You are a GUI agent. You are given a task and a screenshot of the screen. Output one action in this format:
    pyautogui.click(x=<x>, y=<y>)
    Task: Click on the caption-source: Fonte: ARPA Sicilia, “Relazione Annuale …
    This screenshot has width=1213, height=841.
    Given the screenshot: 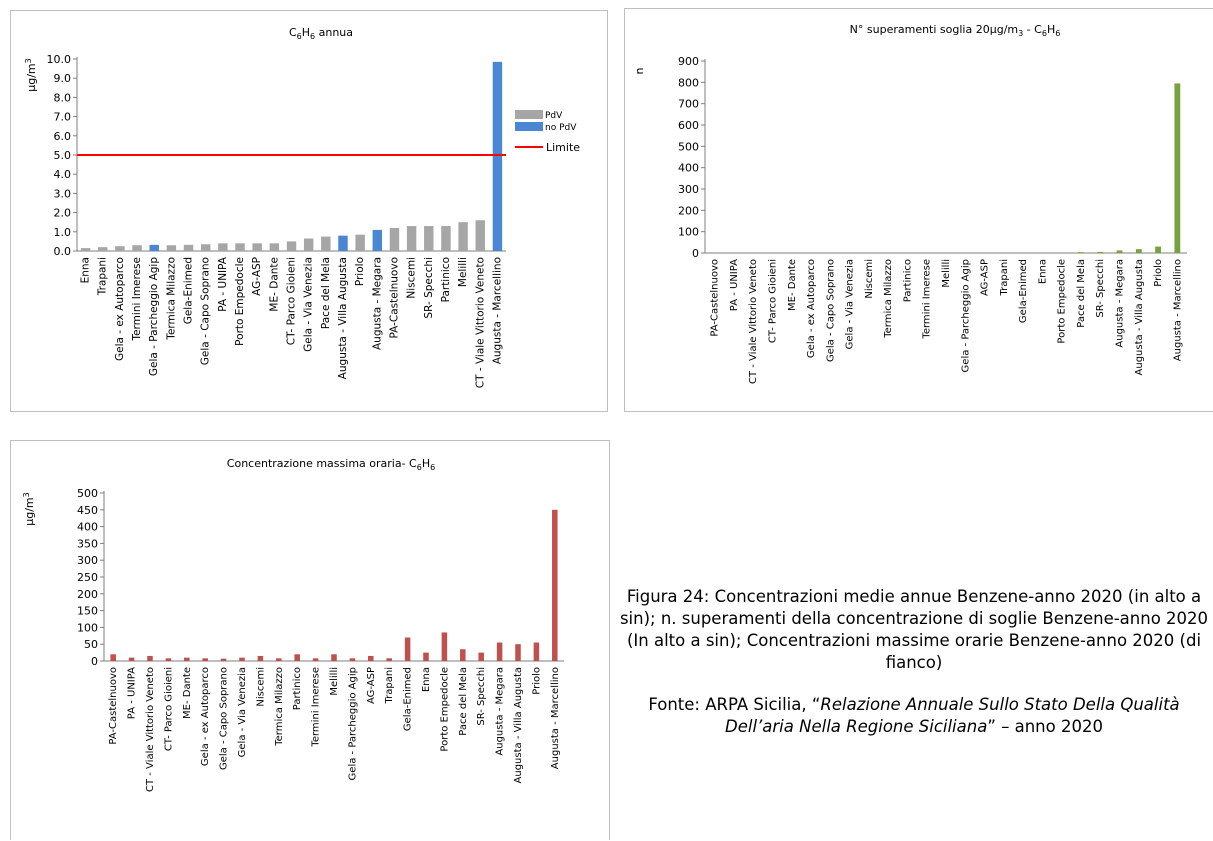 What is the action you would take?
    pyautogui.click(x=914, y=716)
    